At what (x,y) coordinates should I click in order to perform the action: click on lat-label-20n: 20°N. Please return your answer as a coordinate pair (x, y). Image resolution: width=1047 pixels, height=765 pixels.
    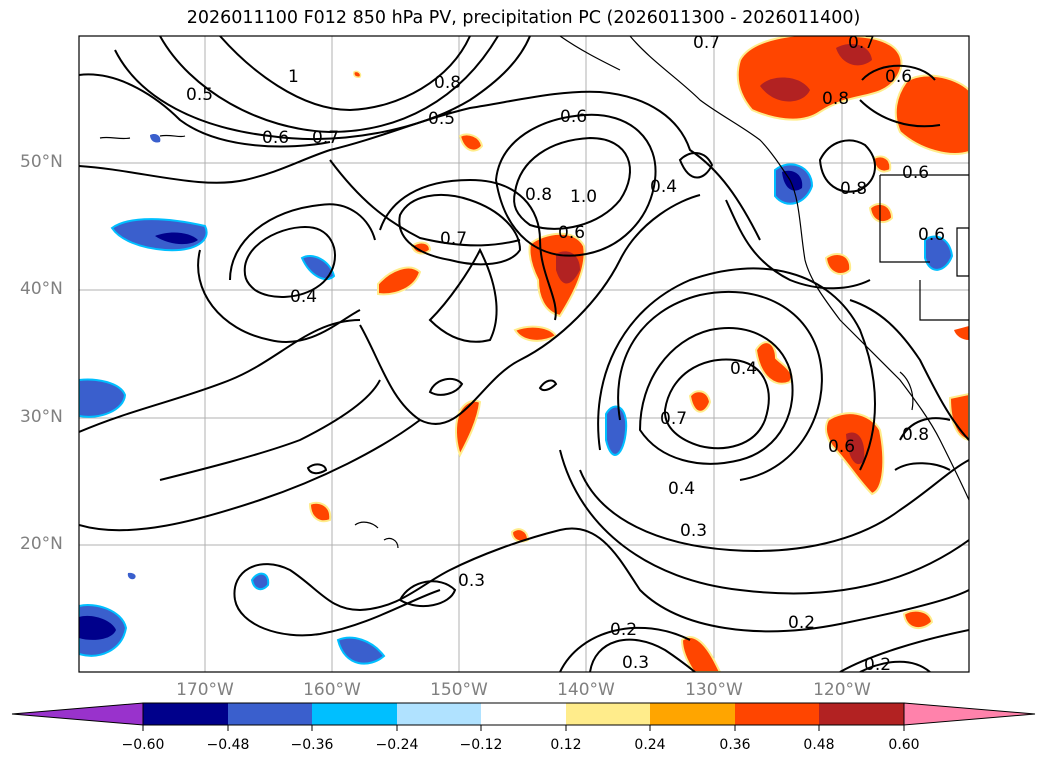
    Looking at the image, I should click on (41, 544).